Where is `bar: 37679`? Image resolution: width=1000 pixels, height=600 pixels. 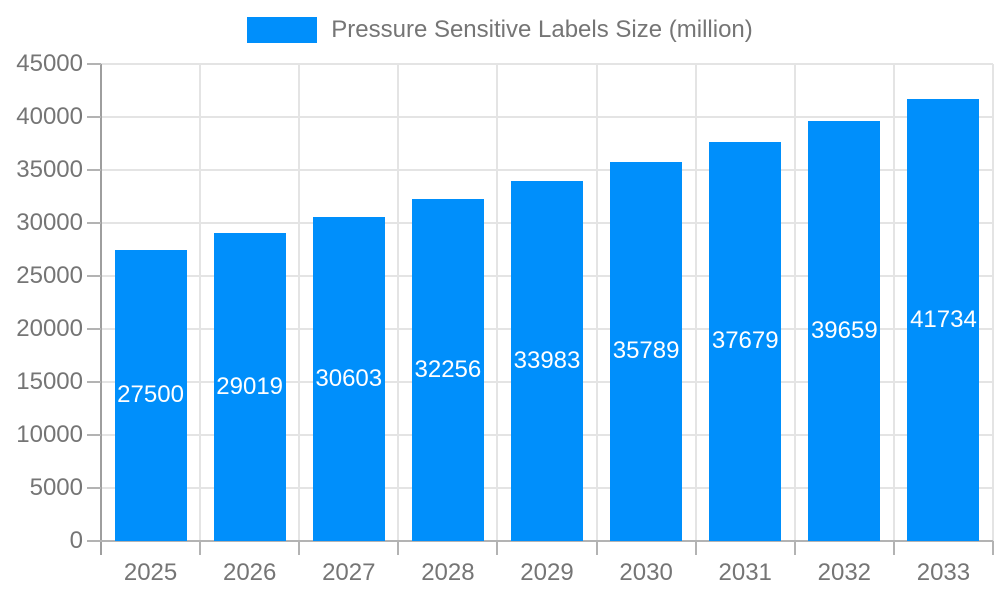
bar: 37679 is located at coordinates (745, 341).